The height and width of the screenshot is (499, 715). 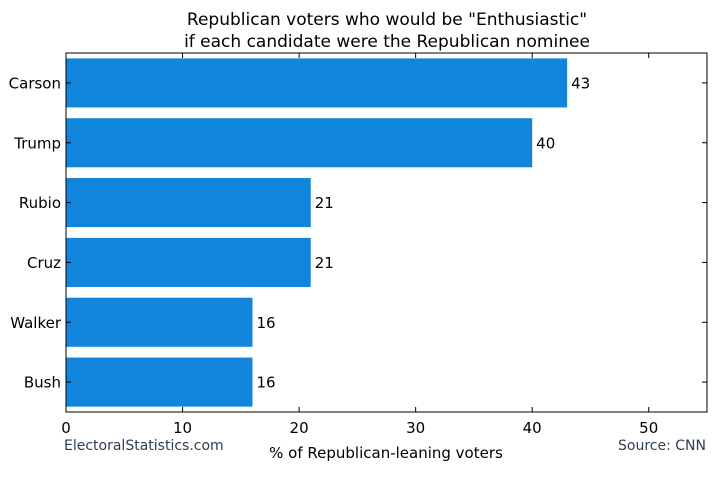 I want to click on data-label-trump: 40, so click(x=545, y=143).